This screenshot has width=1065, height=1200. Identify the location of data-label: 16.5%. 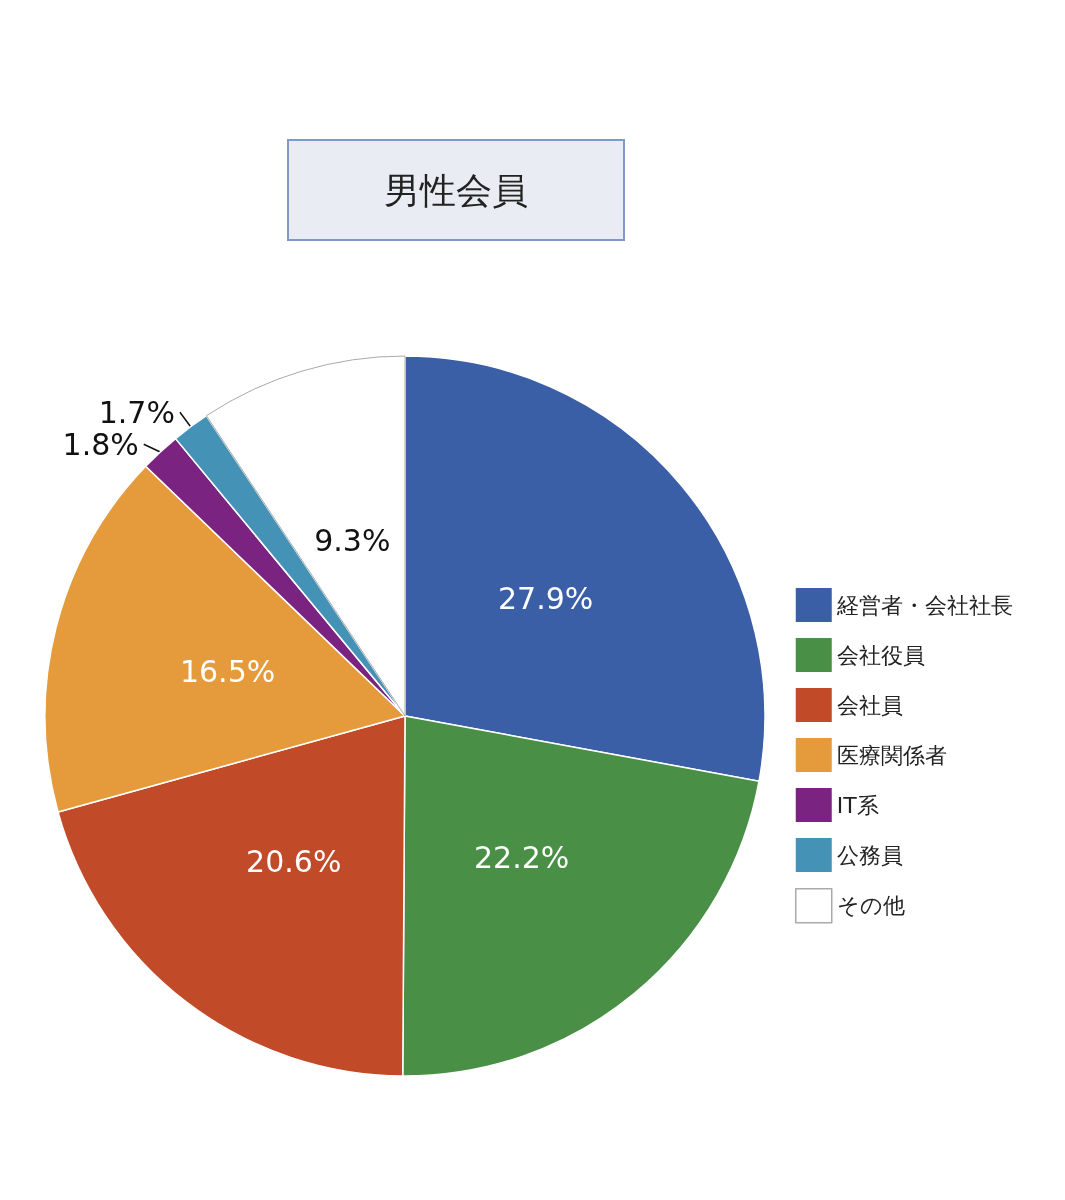
(227, 671).